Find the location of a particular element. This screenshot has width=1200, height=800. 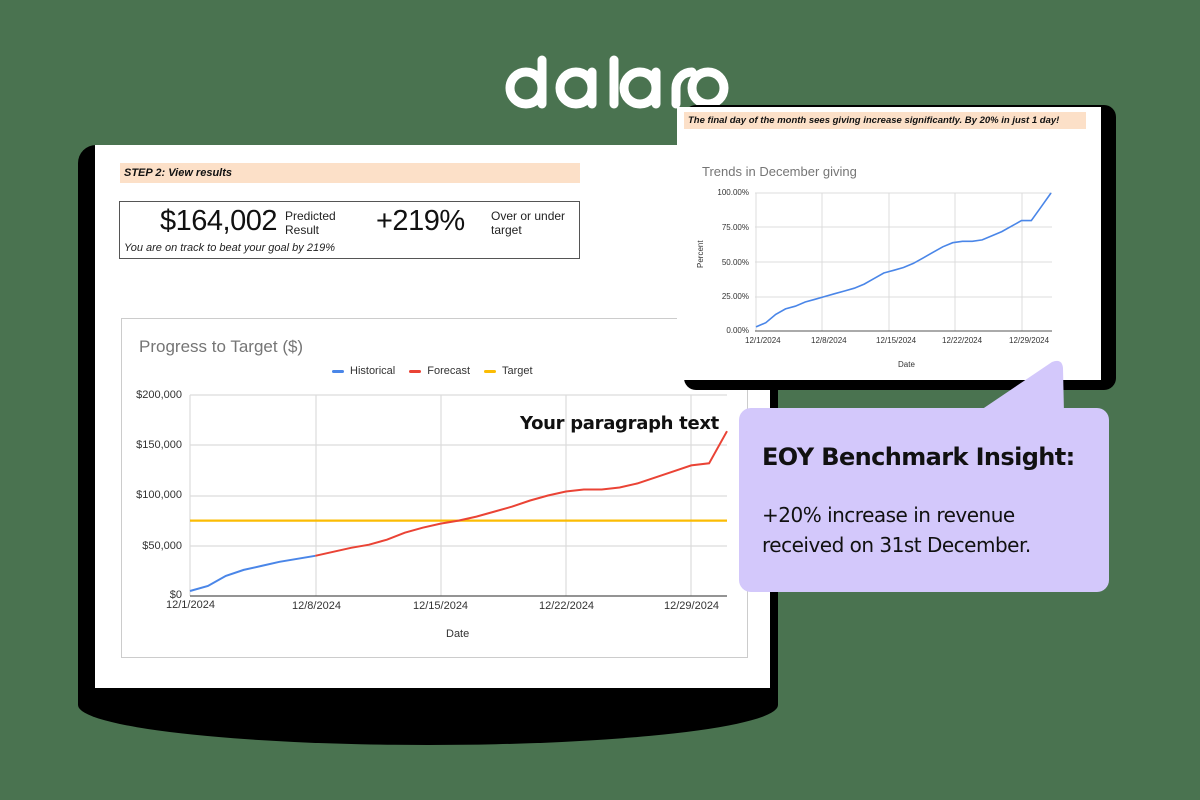

s-x-axis-title: Date is located at coordinates (906, 364).